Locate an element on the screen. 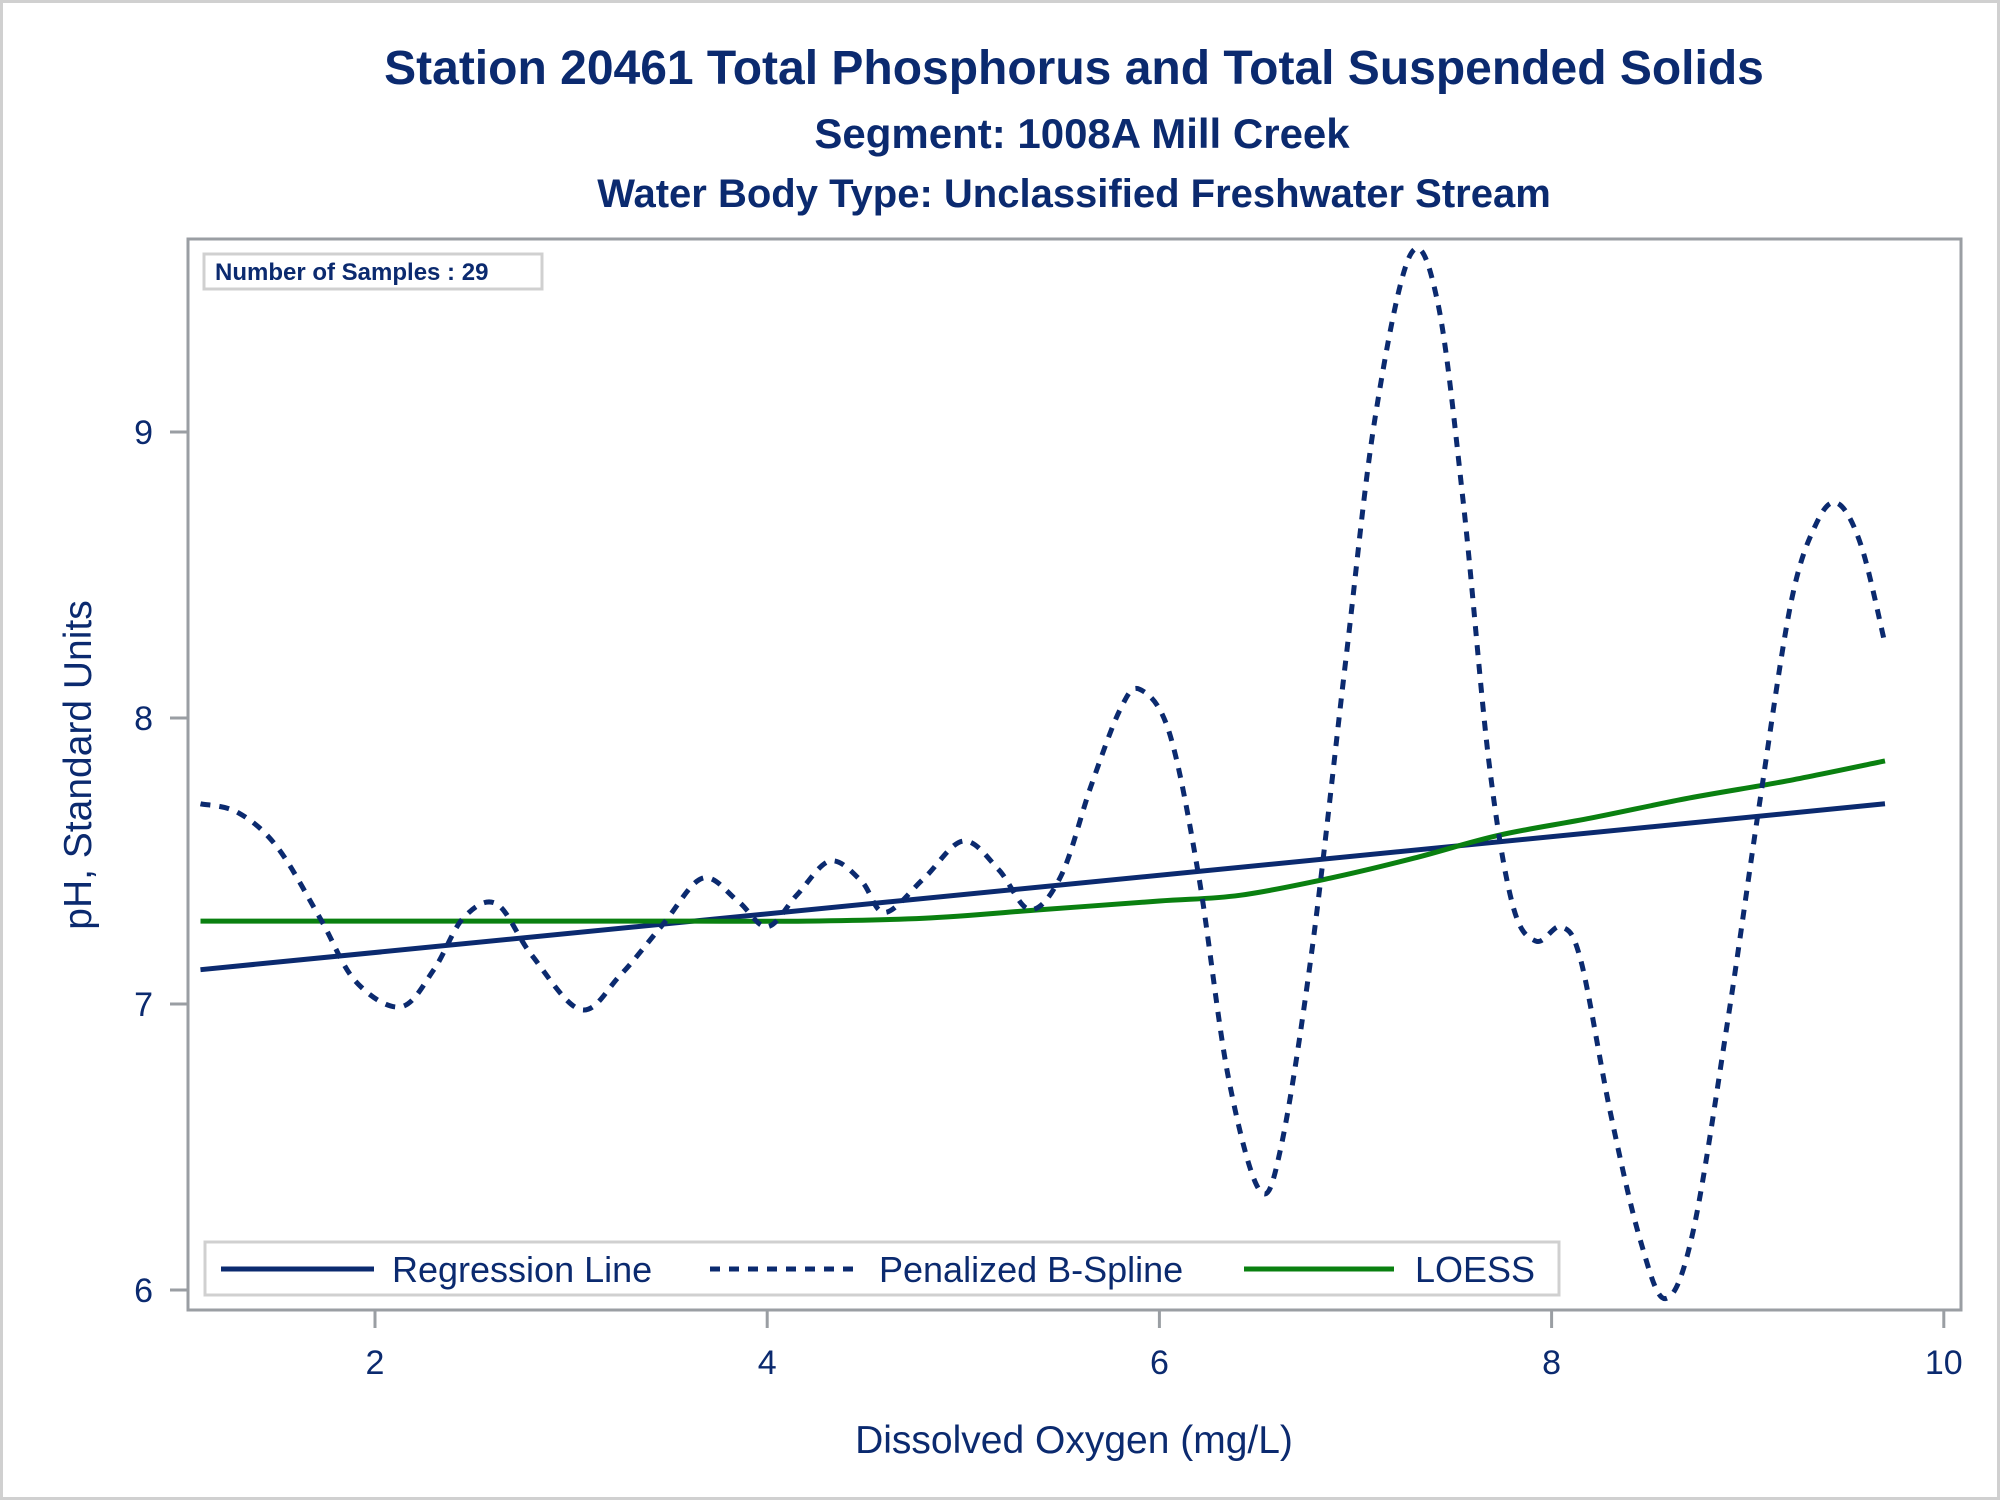 The height and width of the screenshot is (1500, 2000). x-axis: 2 4 6 8 10 is located at coordinates (1164, 1346).